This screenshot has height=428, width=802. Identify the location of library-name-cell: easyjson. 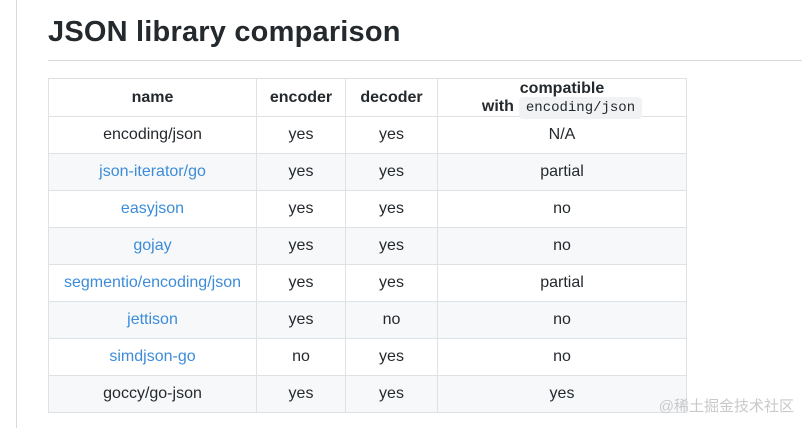
(152, 209).